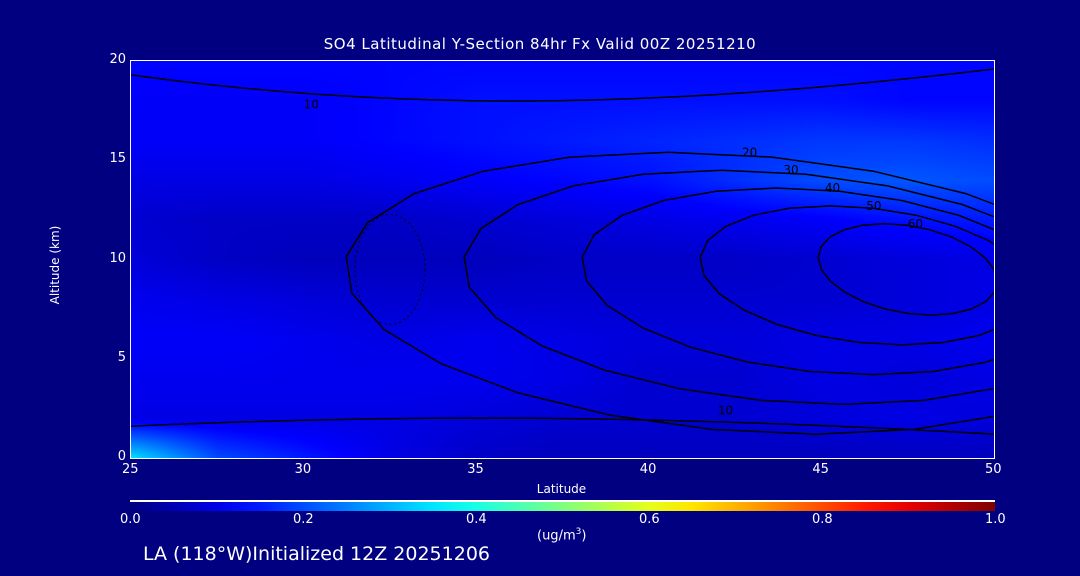 This screenshot has height=576, width=1080. I want to click on colorbar-units: (ug/m3), so click(561, 535).